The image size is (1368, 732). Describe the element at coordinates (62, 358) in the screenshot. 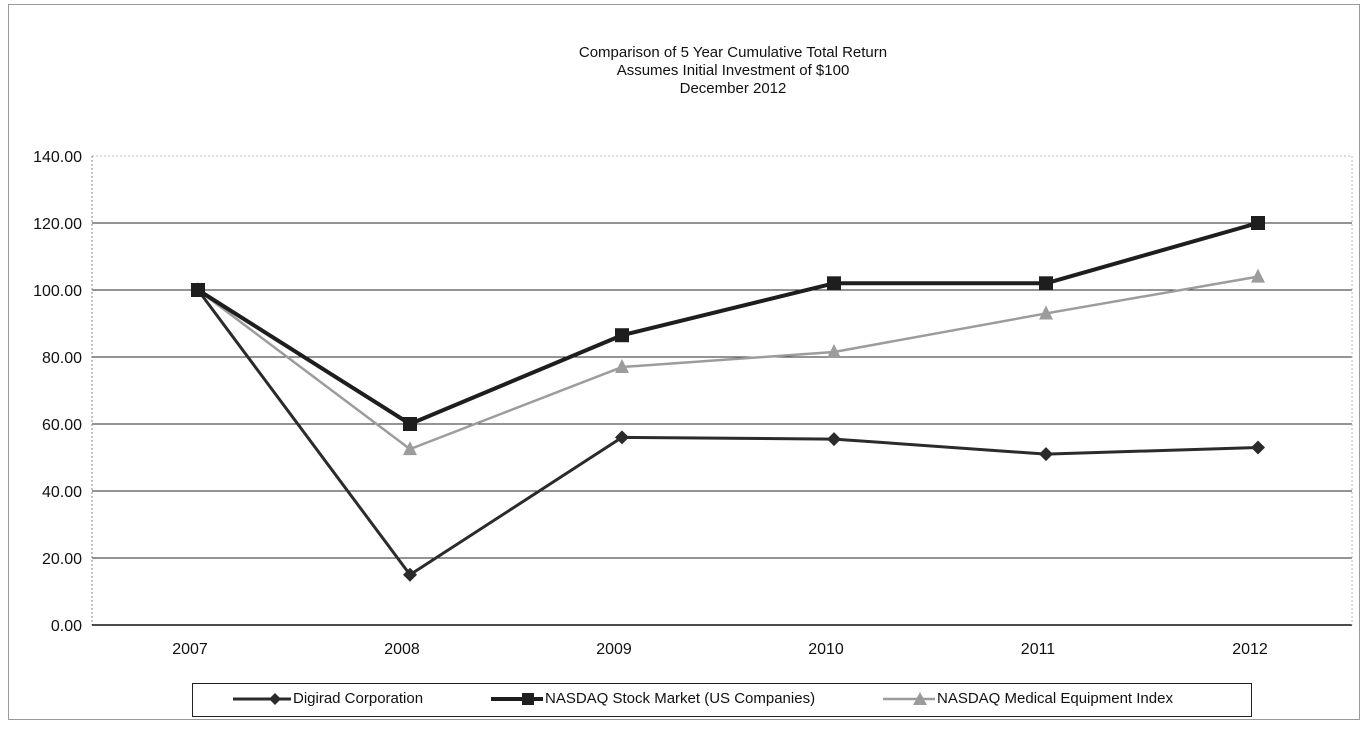

I see `y-tick-label: 80.00` at that location.